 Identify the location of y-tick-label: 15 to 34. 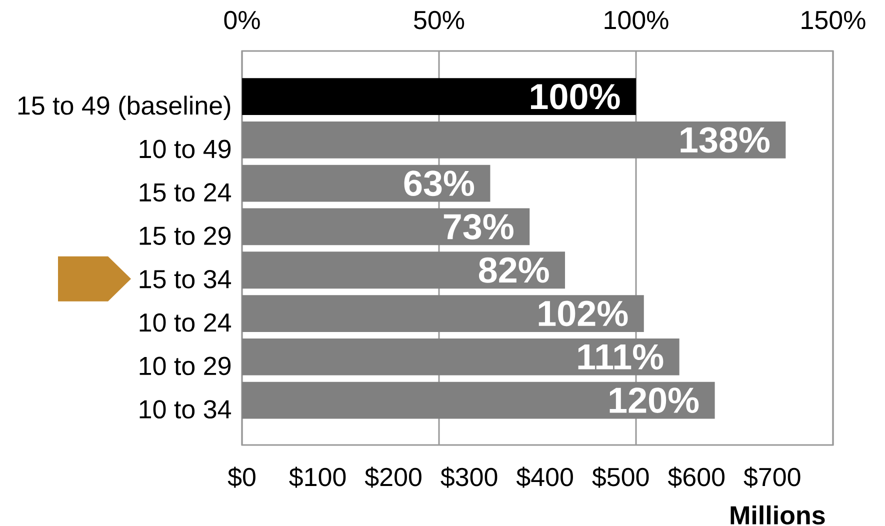
(186, 279).